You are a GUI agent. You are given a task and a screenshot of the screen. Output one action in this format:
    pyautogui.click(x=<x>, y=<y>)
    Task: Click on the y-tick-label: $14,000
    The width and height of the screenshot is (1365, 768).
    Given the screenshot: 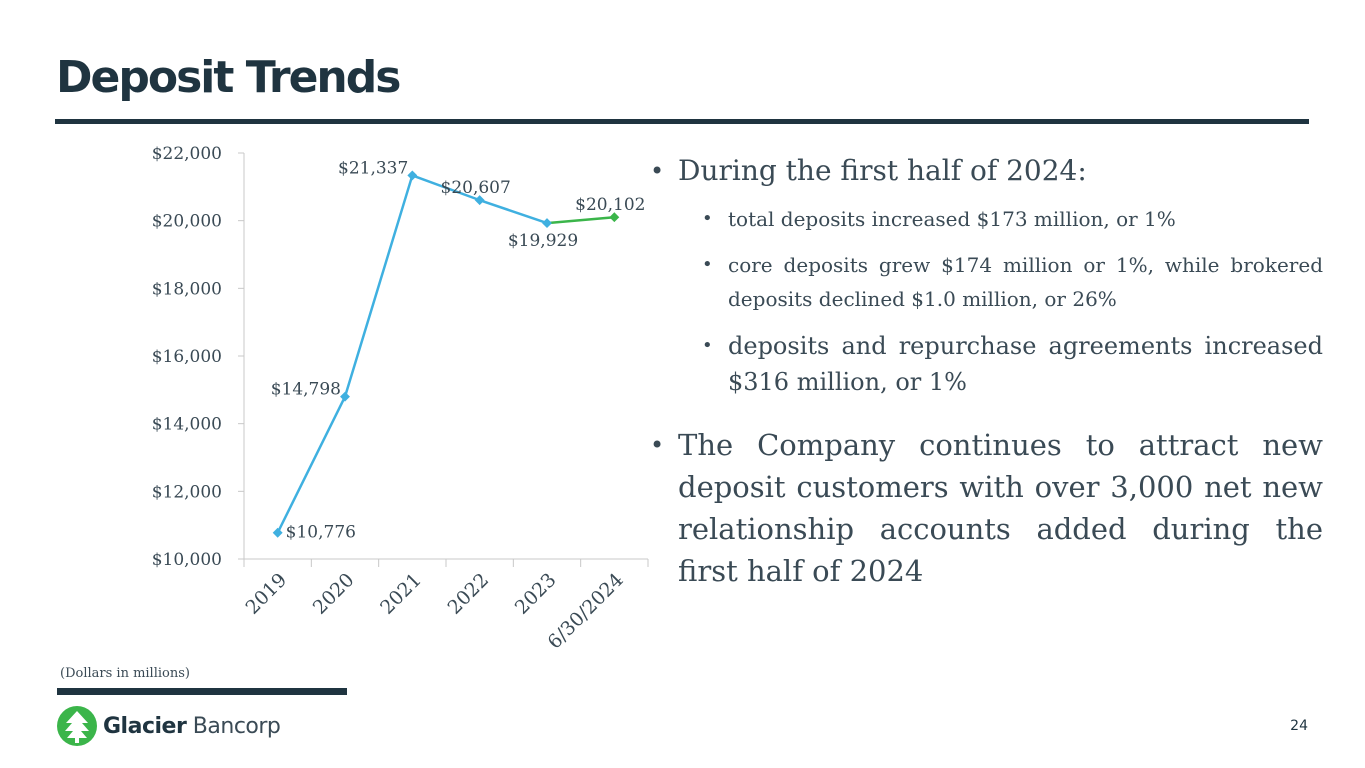 What is the action you would take?
    pyautogui.click(x=187, y=425)
    